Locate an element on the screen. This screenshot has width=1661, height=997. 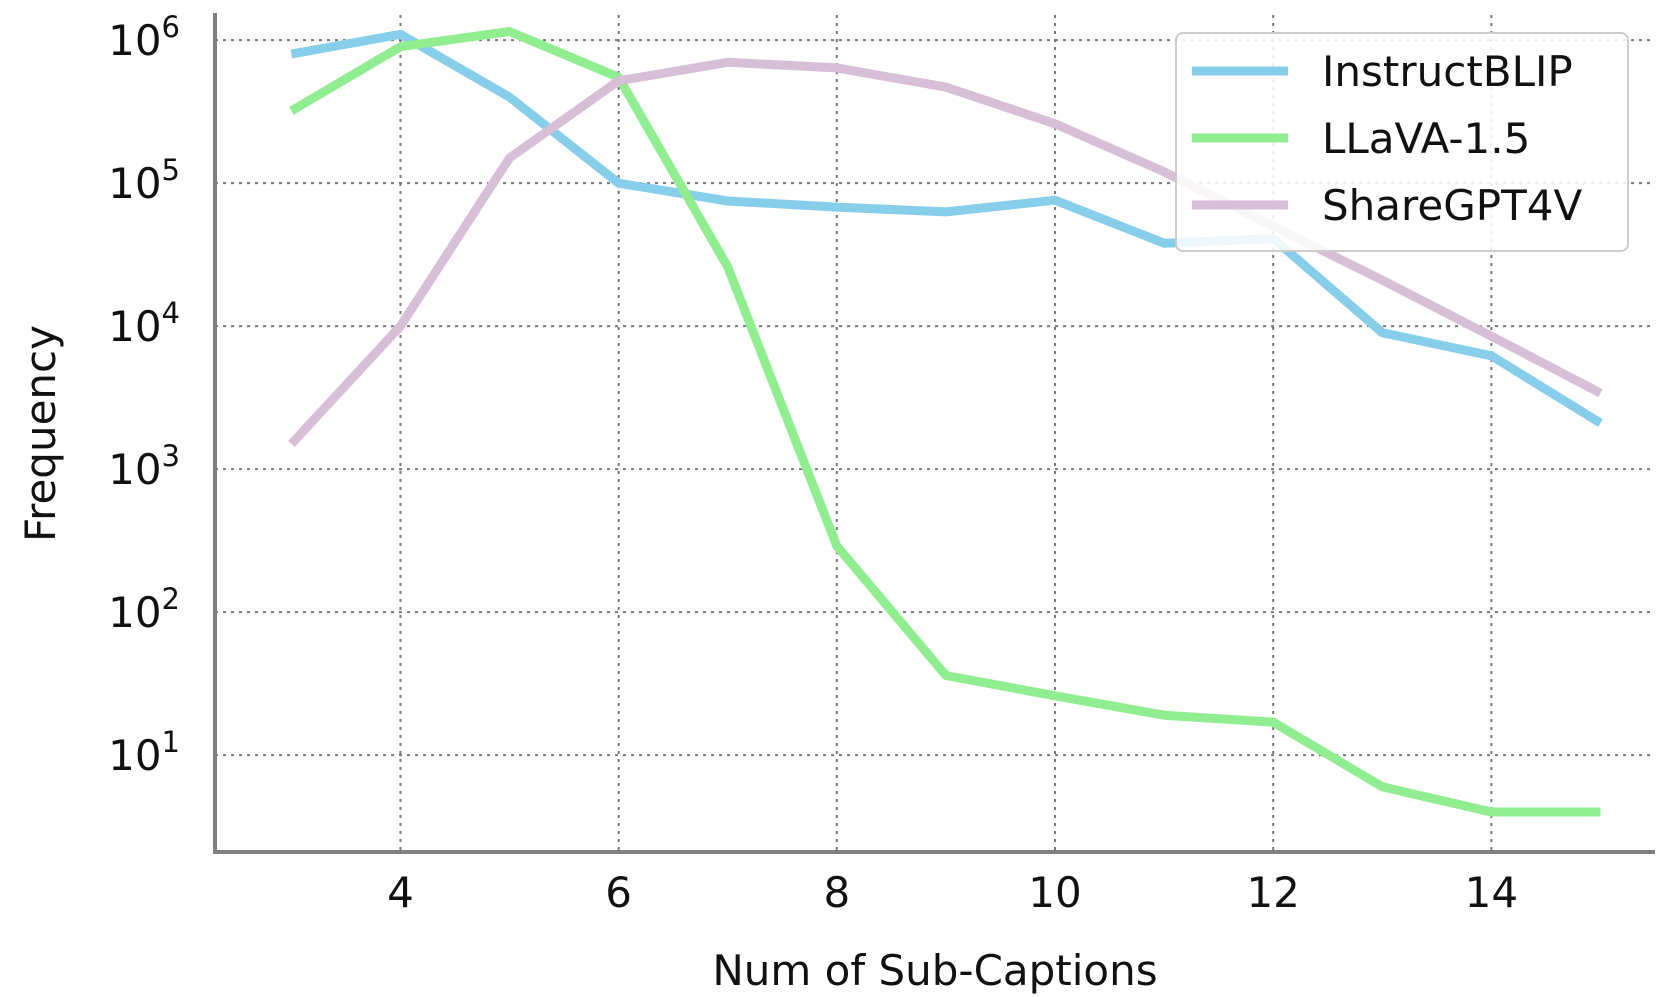
y-axis-title: Frequency is located at coordinates (40, 433).